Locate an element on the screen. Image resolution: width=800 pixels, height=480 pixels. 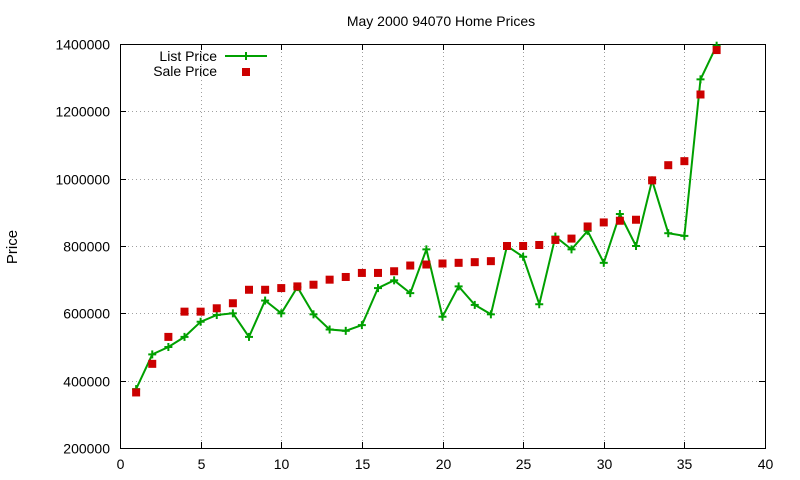
y-tick-label: 400000 is located at coordinates (86, 382).